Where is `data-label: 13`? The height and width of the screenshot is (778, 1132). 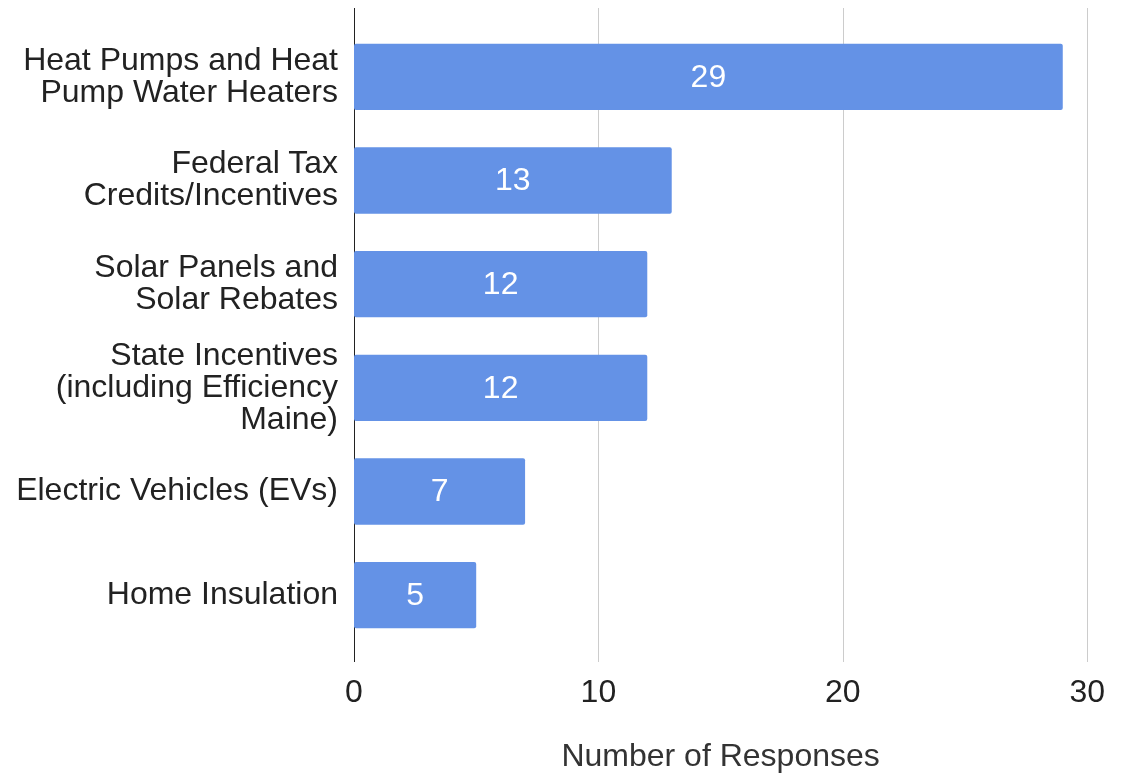
data-label: 13 is located at coordinates (513, 179).